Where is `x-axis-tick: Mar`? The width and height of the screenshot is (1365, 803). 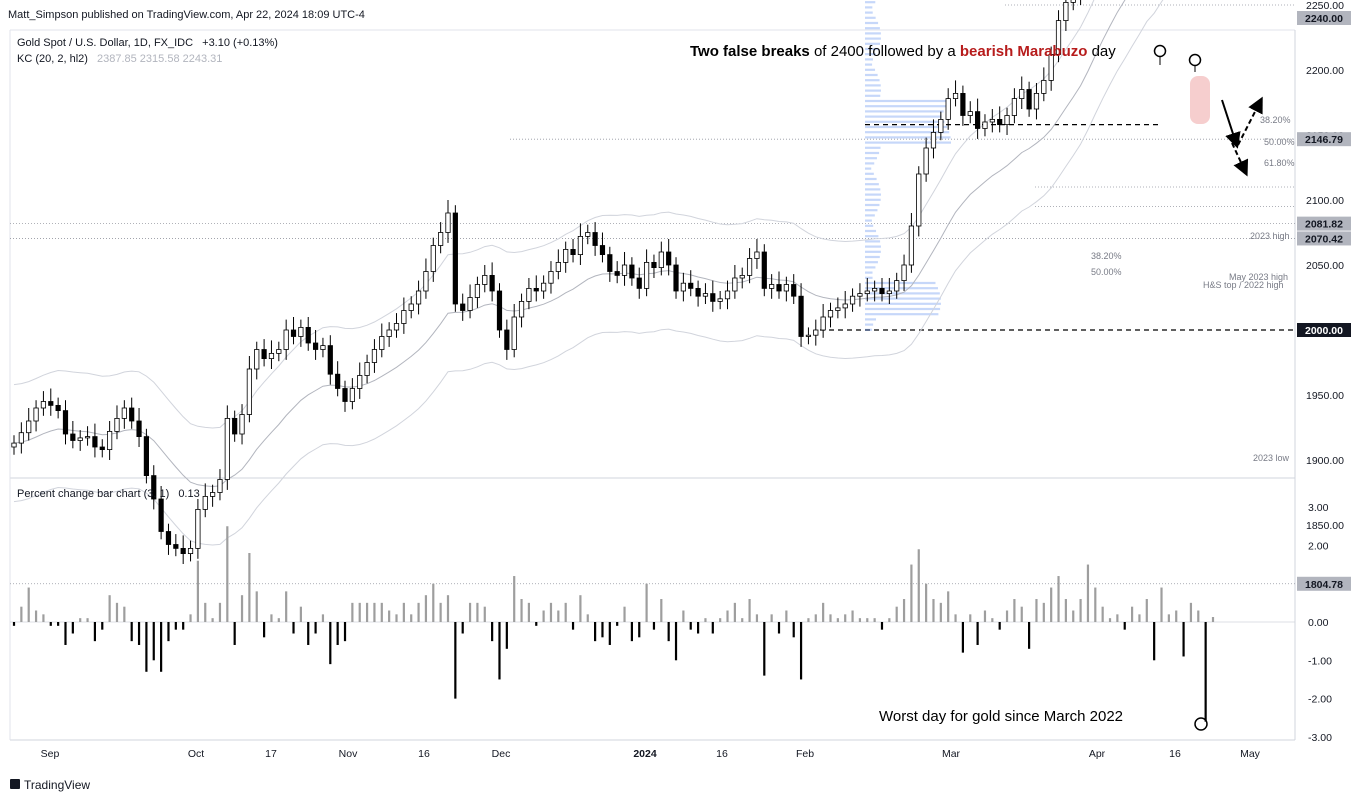 x-axis-tick: Mar is located at coordinates (951, 754).